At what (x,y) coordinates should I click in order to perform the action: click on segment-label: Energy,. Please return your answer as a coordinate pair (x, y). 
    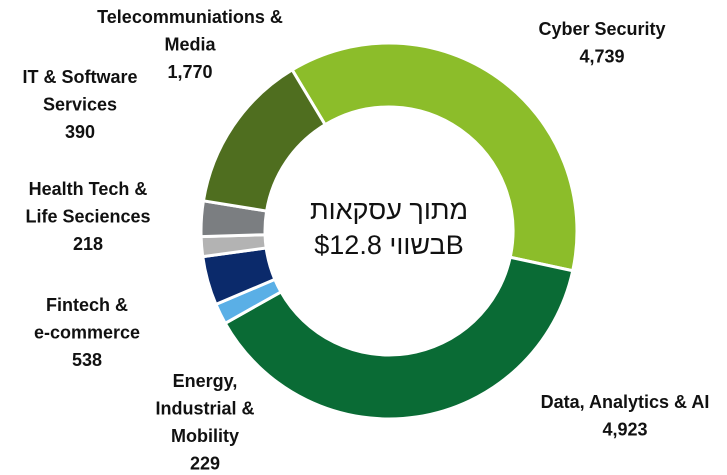
    Looking at the image, I should click on (205, 381).